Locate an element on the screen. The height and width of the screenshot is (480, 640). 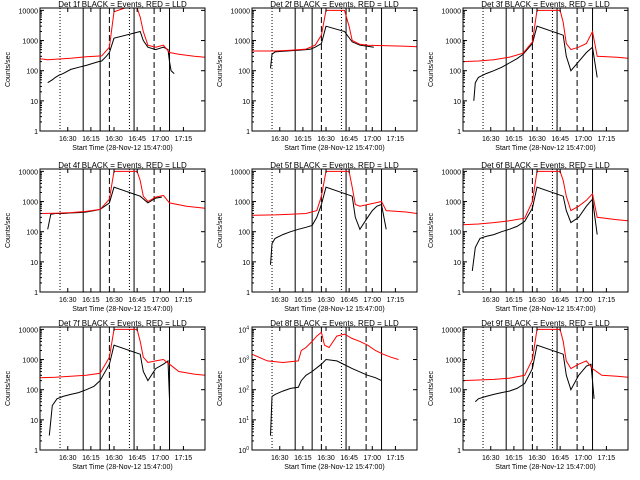
y-tick-exponent: 1 is located at coordinates (247, 419).